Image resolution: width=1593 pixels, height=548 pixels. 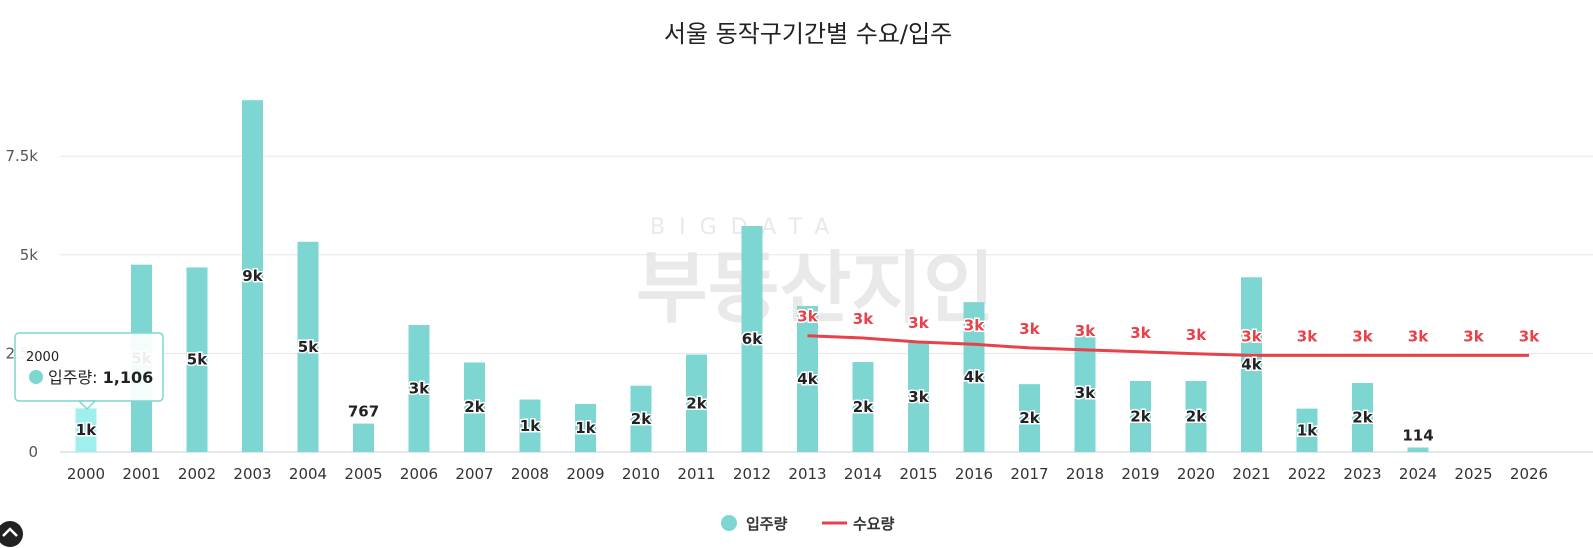 I want to click on x-tick-label: 2012, so click(x=752, y=474).